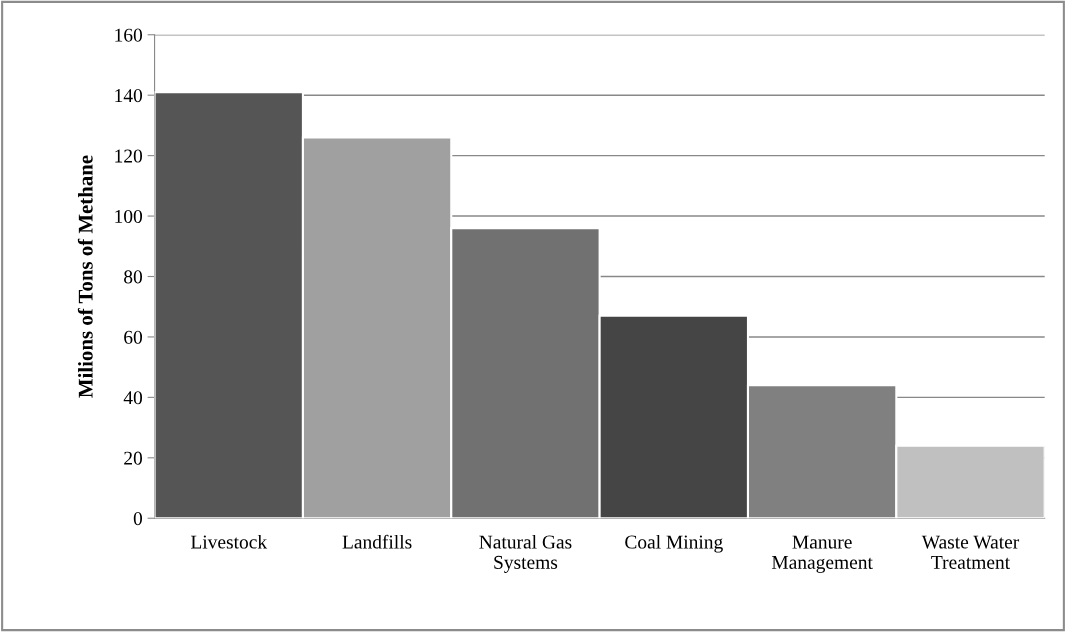 Image resolution: width=1066 pixels, height=632 pixels. Describe the element at coordinates (377, 541) in the screenshot. I see `x-tick-label: Landfills` at that location.